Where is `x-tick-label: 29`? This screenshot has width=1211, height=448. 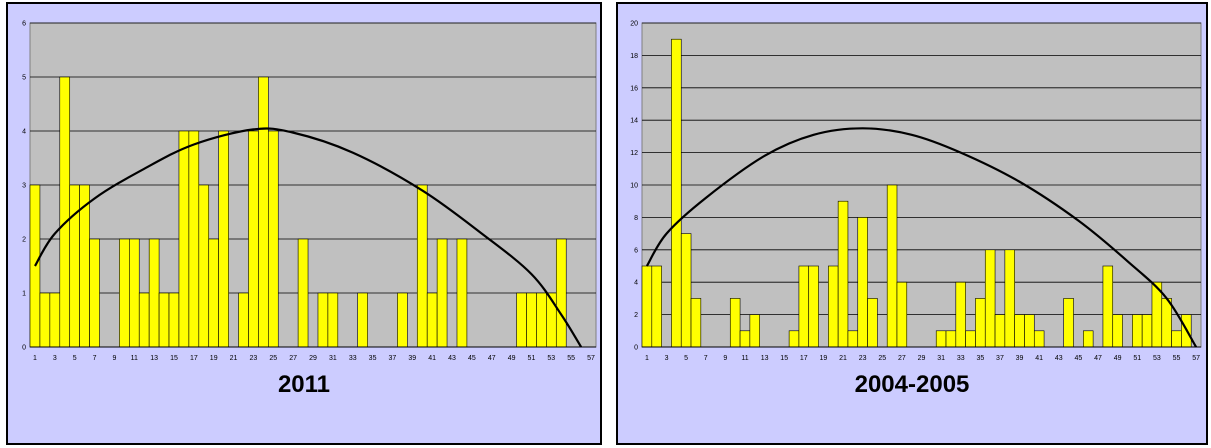
x-tick-label: 29 is located at coordinates (313, 358).